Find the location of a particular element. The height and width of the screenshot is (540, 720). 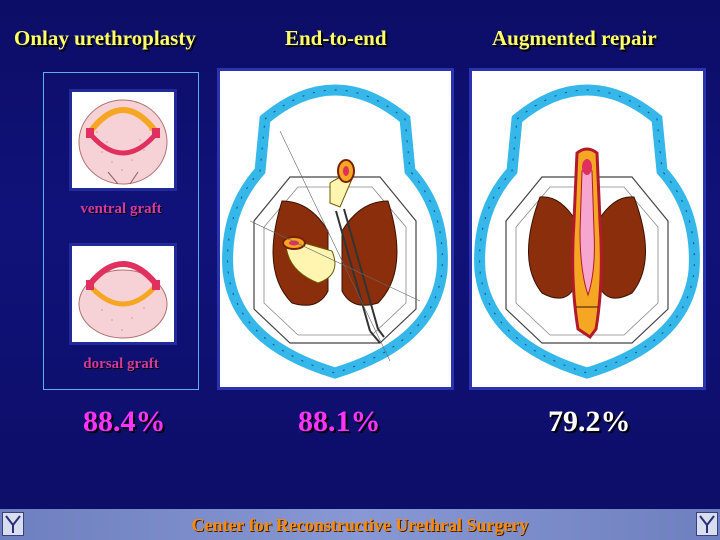

onlay-panel: ventral graft dorsal graft is located at coordinates (121, 231).